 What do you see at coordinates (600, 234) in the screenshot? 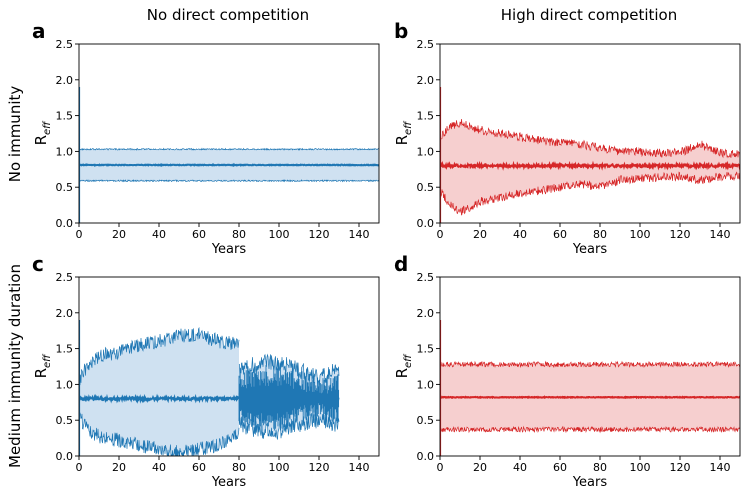
I see `x-tick-label-b-80: 80` at bounding box center [600, 234].